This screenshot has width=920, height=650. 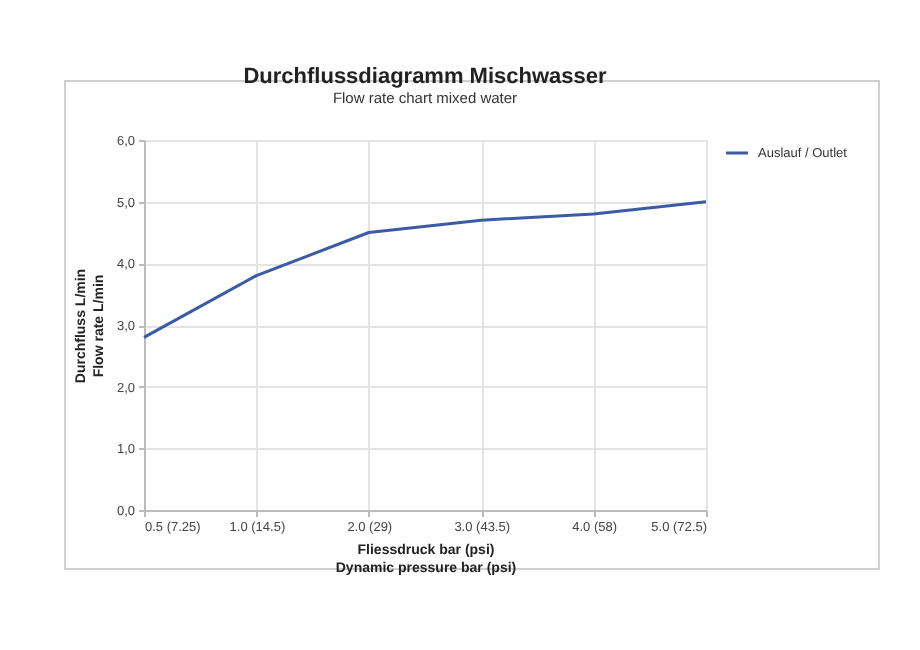 What do you see at coordinates (425, 269) in the screenshot?
I see `line-series` at bounding box center [425, 269].